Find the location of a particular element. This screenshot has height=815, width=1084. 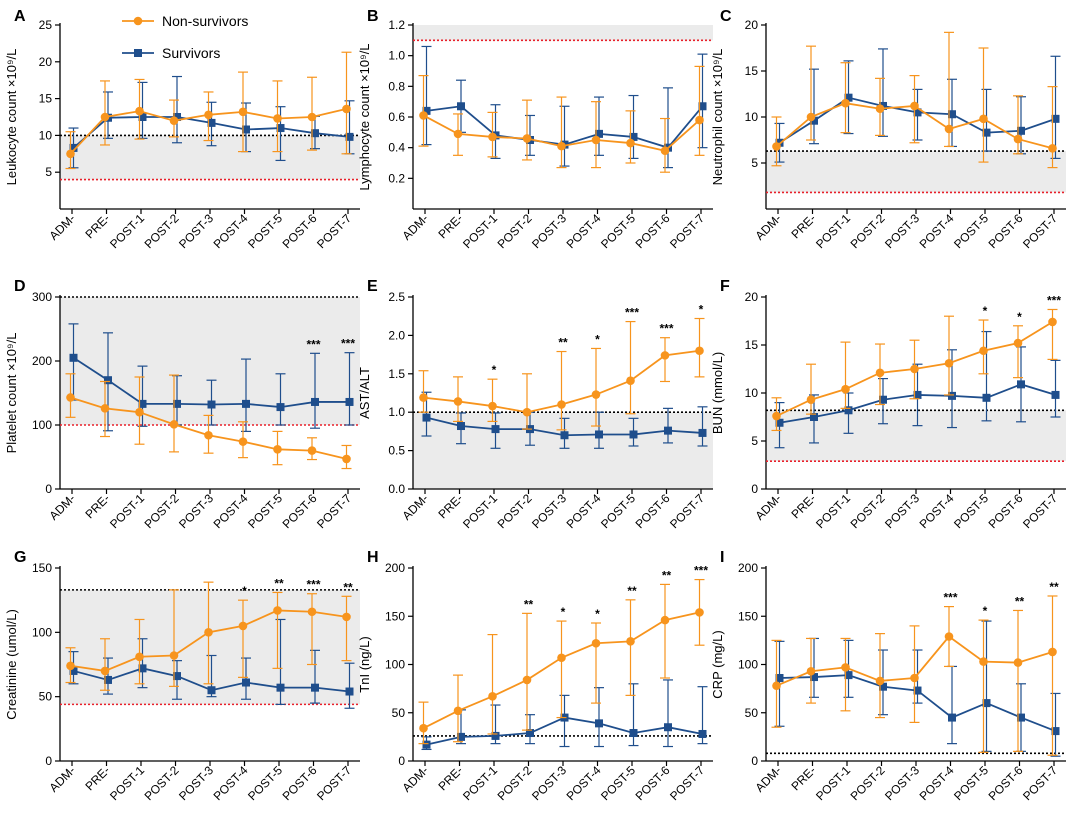

y-tick-label: 0.0 is located at coordinates (396, 489).